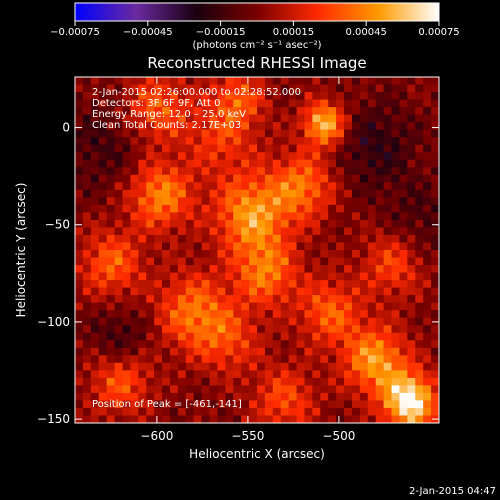 Image resolution: width=500 pixels, height=500 pixels. I want to click on colorbar-tick-label: 0.00045, so click(366, 32).